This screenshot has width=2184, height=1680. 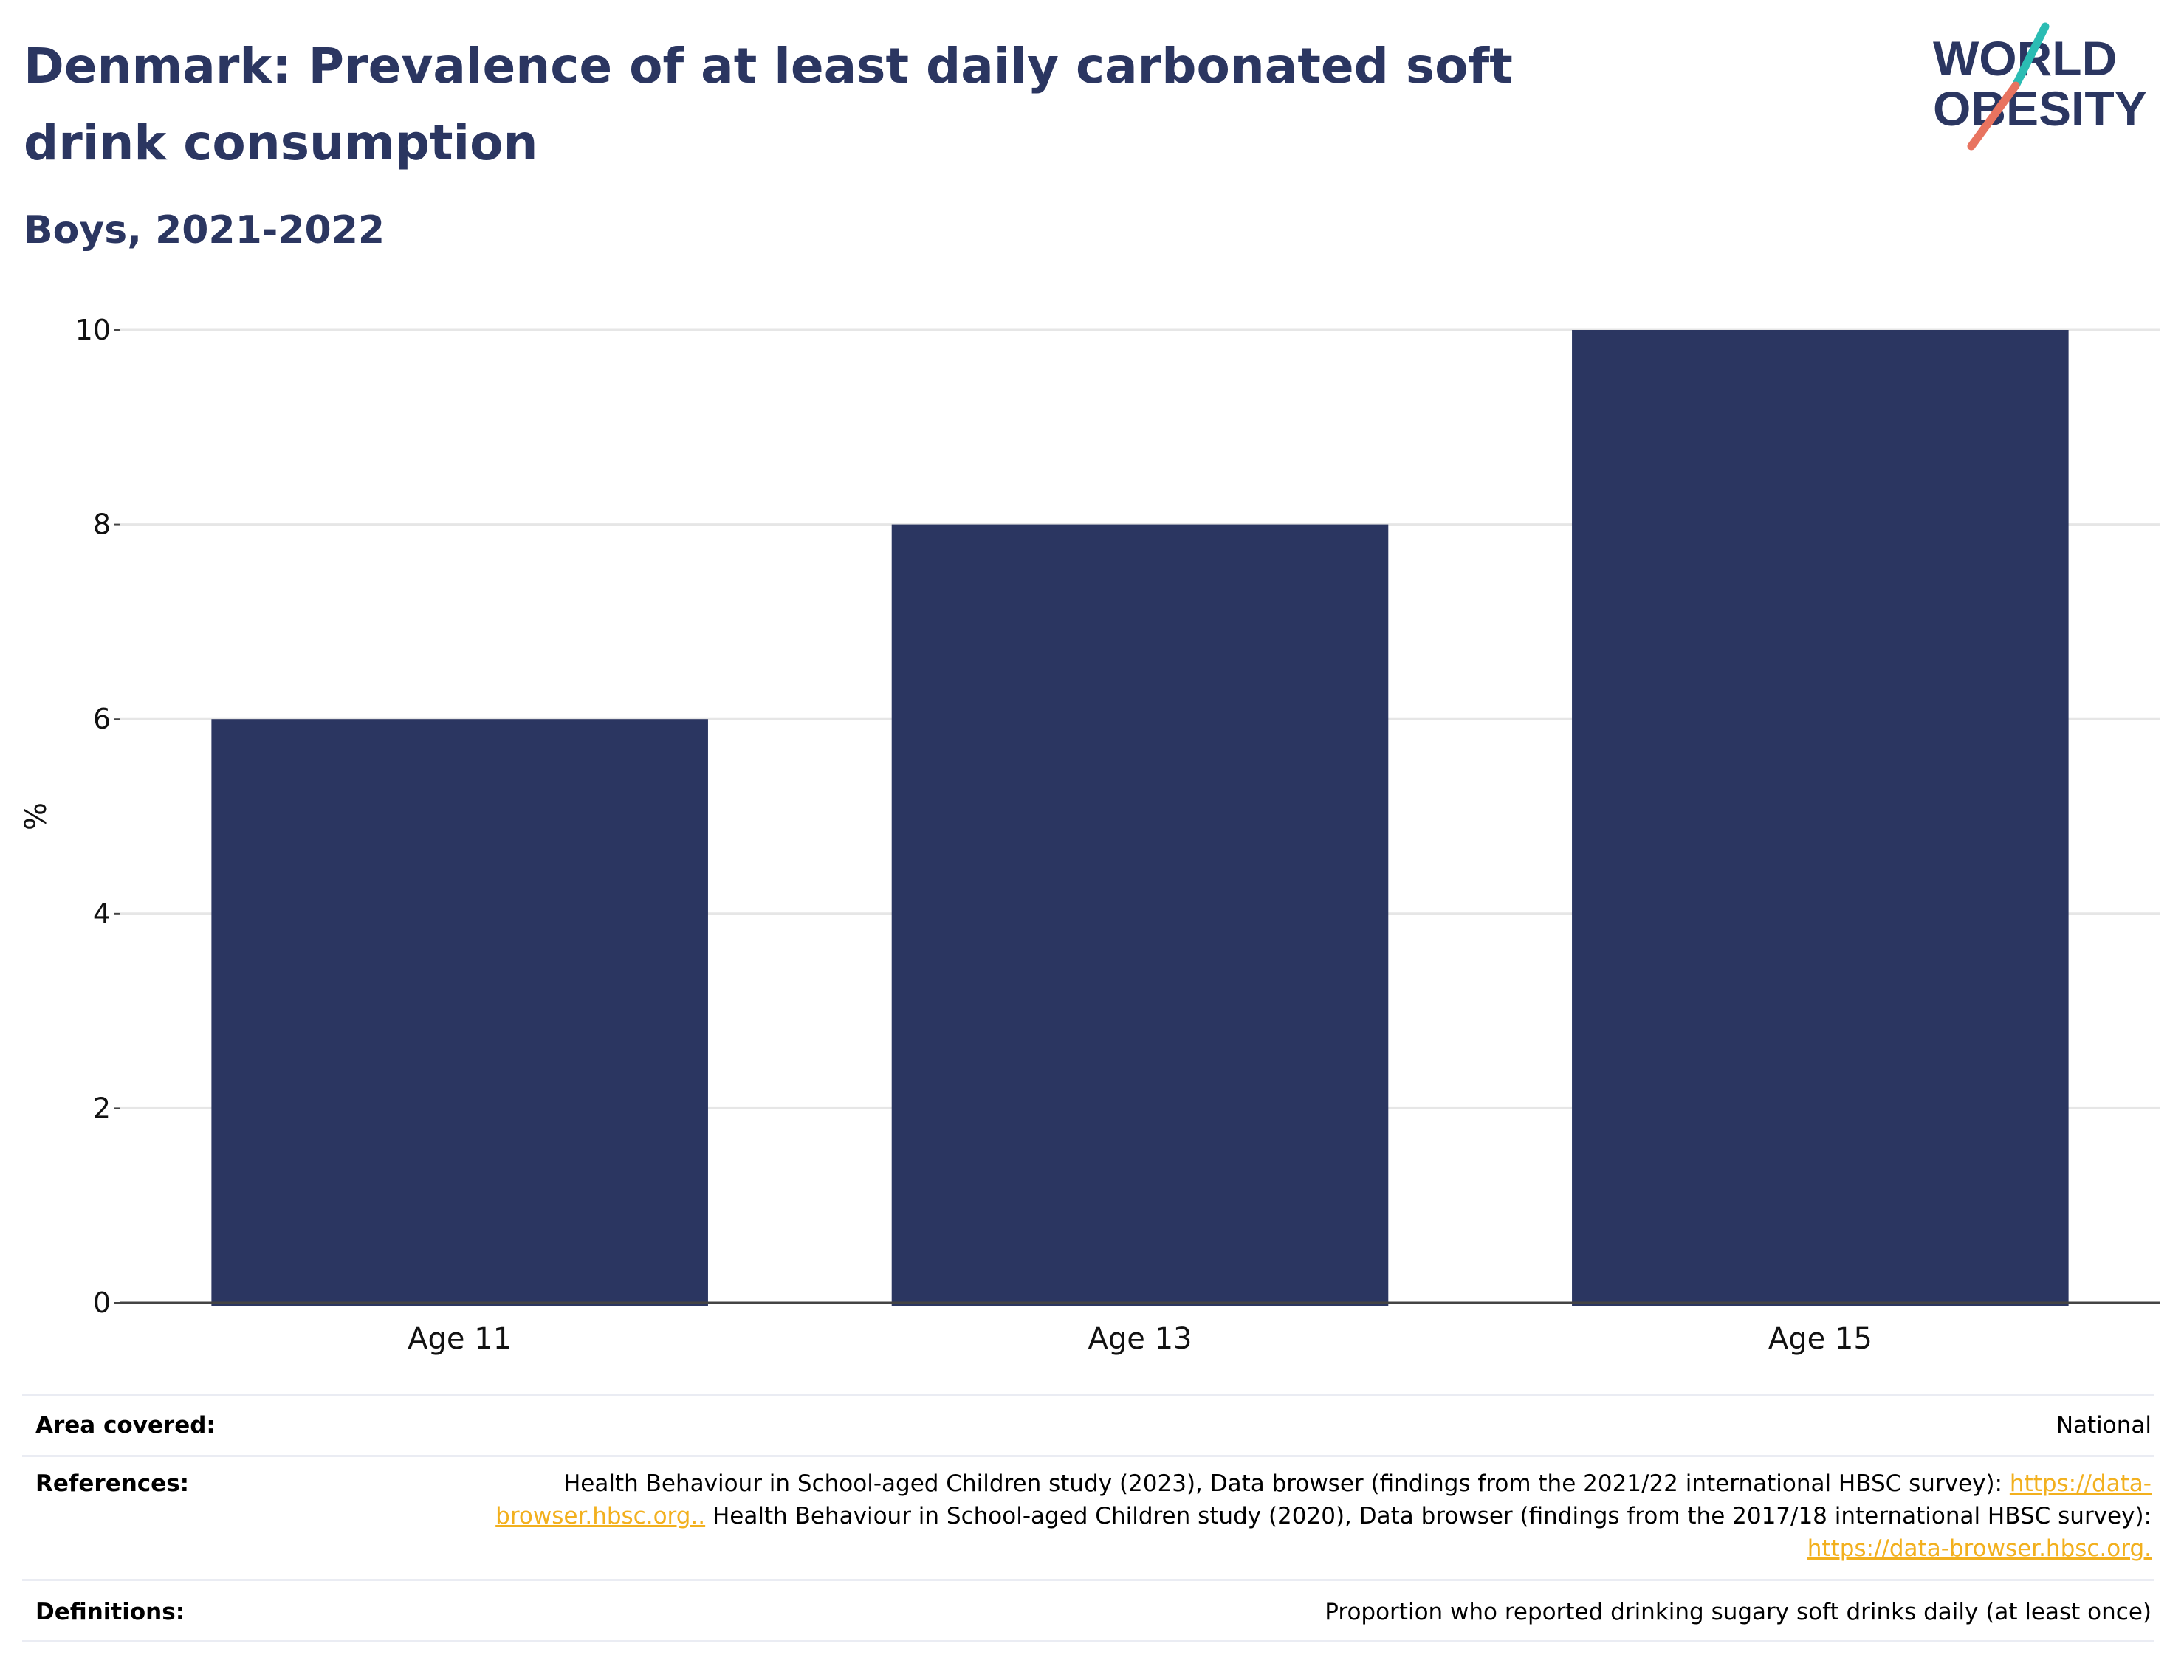 I want to click on logo-slash-teal, so click(x=2031, y=56).